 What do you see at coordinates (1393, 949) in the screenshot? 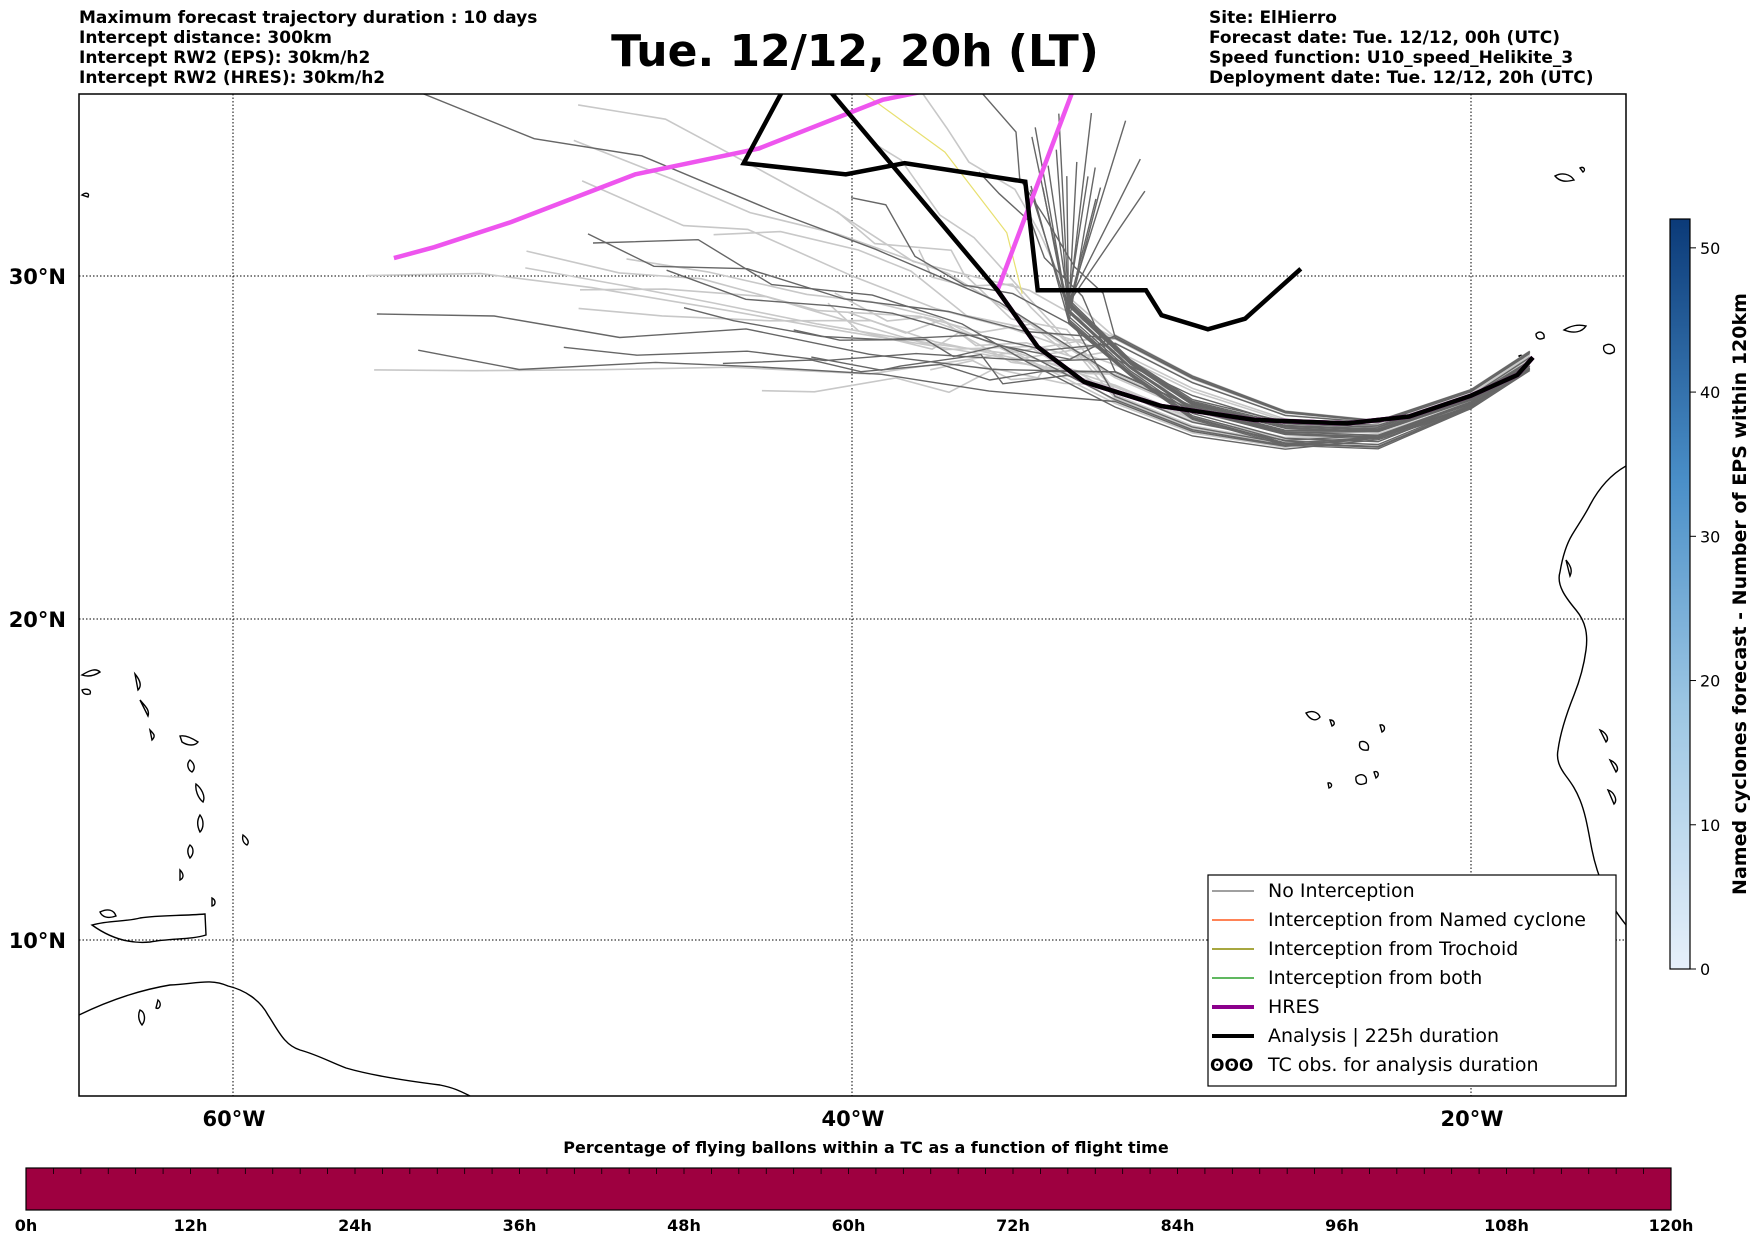
I see `legend-label: Interception from Trochoid` at bounding box center [1393, 949].